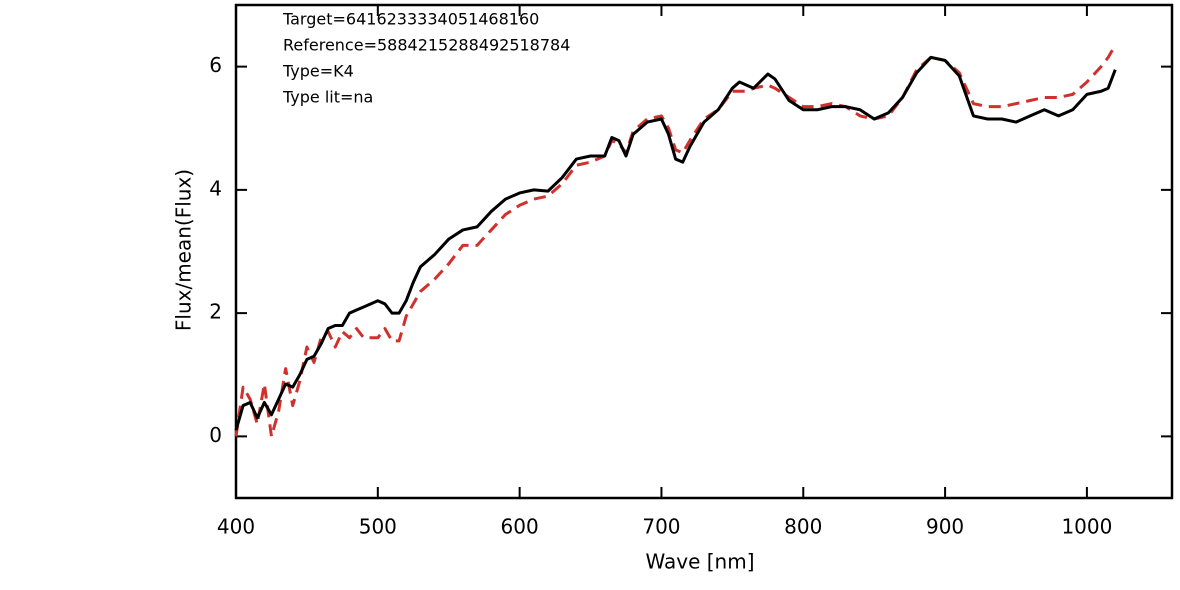 The height and width of the screenshot is (590, 1180). I want to click on y-tick-label: 4, so click(215, 188).